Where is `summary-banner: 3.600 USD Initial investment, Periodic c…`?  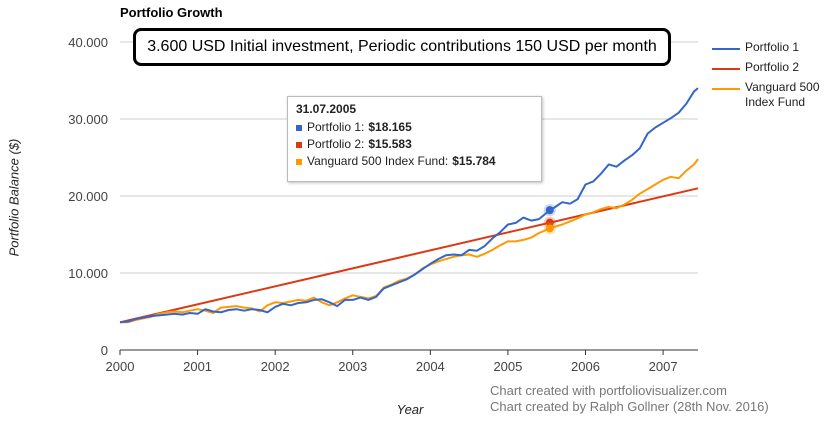
summary-banner: 3.600 USD Initial investment, Periodic c… is located at coordinates (402, 47).